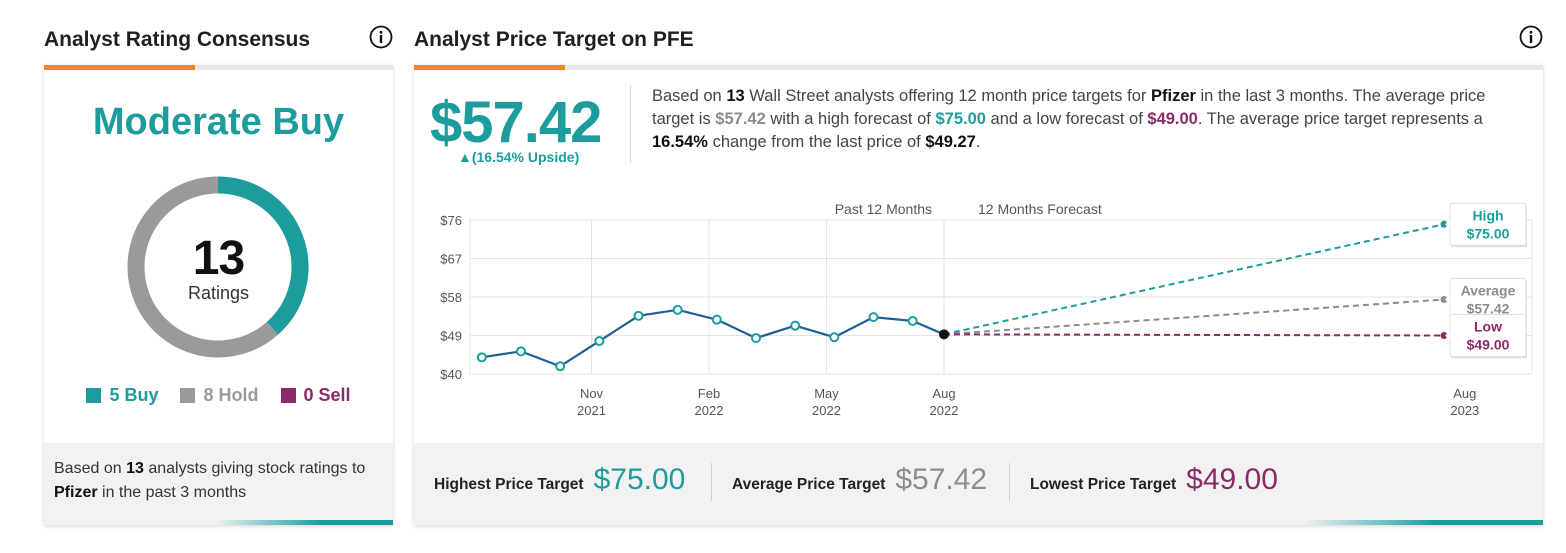 The image size is (1566, 553). What do you see at coordinates (1488, 327) in the screenshot?
I see `forecast-name: Low` at bounding box center [1488, 327].